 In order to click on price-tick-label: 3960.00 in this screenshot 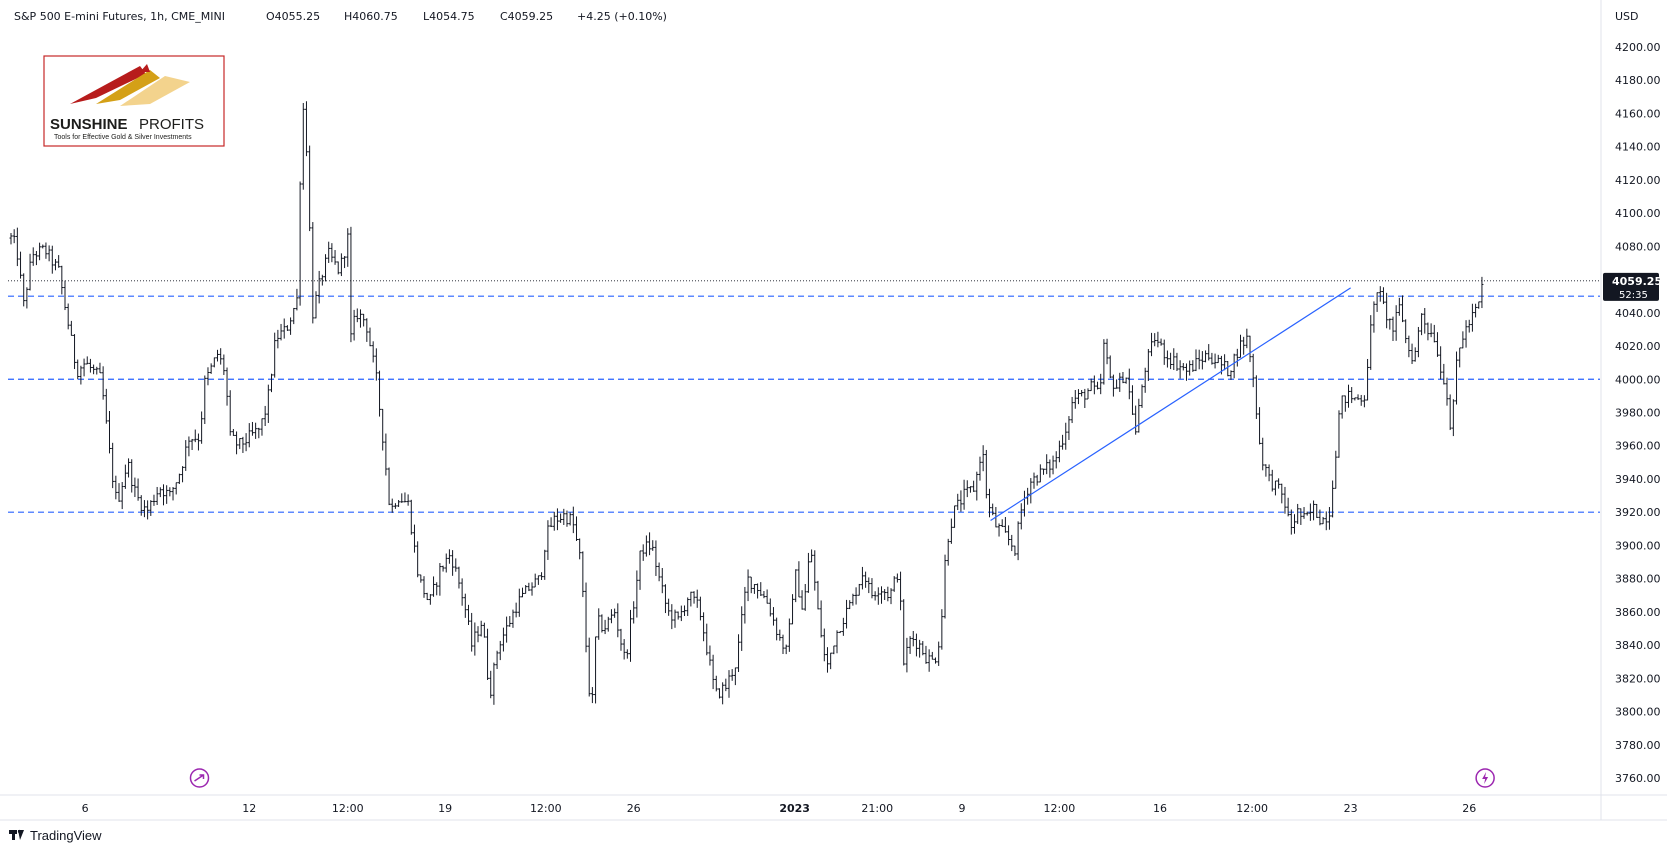, I will do `click(1638, 446)`.